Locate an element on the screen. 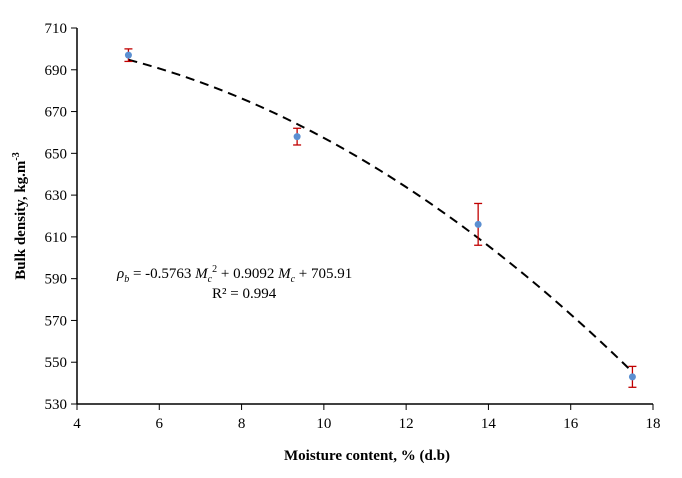  eq-mc1: M is located at coordinates (201, 274).